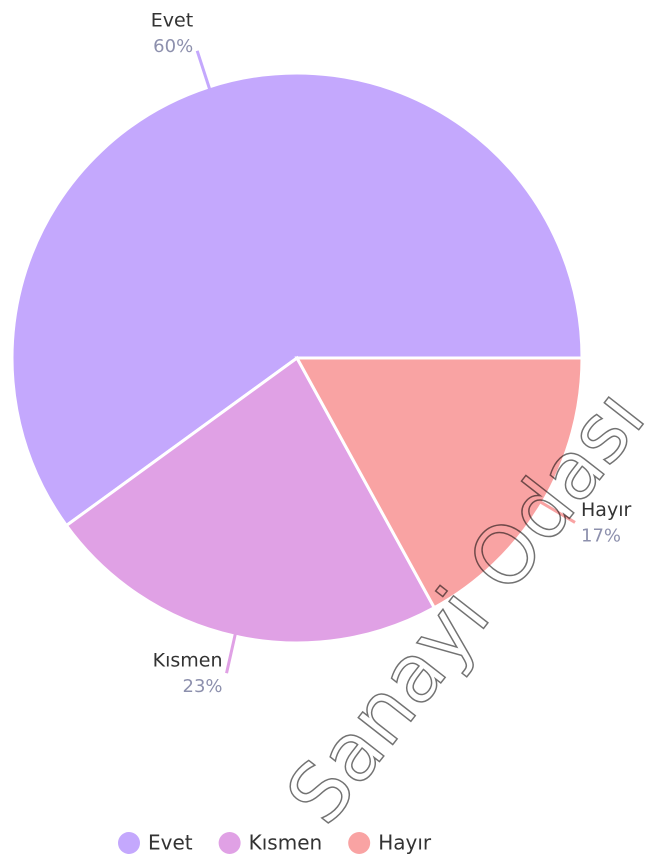 Image resolution: width=655 pixels, height=864 pixels. What do you see at coordinates (173, 46) in the screenshot?
I see `slice-value: 60%` at bounding box center [173, 46].